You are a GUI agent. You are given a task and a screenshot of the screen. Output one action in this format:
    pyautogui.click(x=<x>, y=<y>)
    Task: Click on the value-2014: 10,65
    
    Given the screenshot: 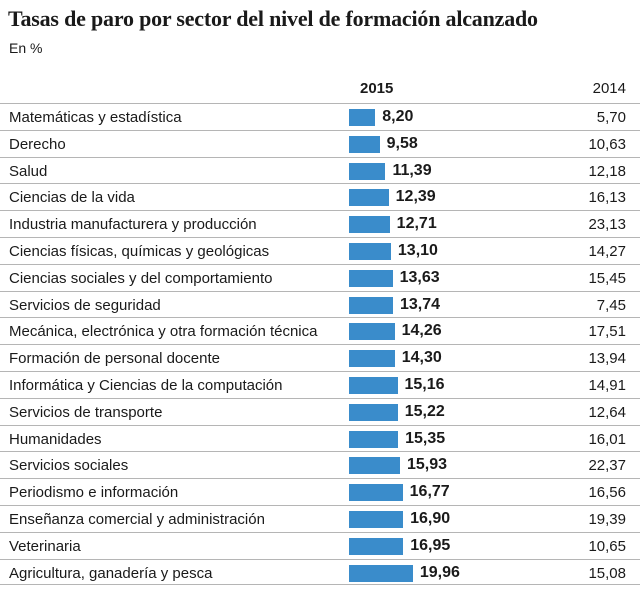 What is the action you would take?
    pyautogui.click(x=607, y=546)
    